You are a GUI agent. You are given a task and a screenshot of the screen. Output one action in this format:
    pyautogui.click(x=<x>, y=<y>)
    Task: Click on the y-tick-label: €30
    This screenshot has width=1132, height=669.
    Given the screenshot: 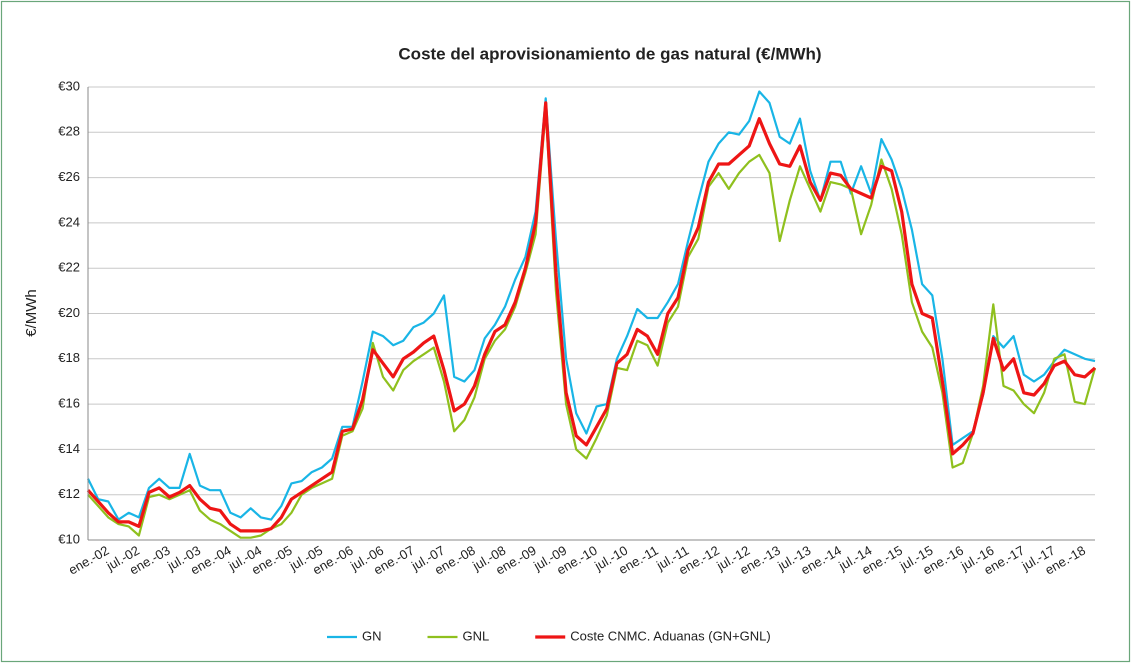 What is the action you would take?
    pyautogui.click(x=69, y=85)
    